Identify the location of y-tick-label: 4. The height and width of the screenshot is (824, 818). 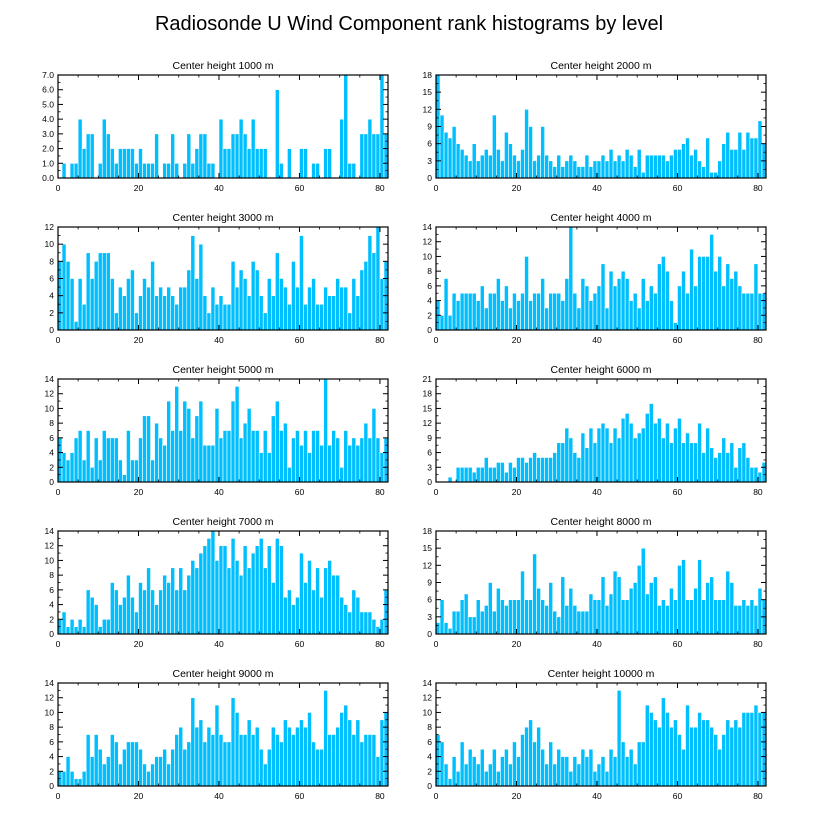
(51, 605).